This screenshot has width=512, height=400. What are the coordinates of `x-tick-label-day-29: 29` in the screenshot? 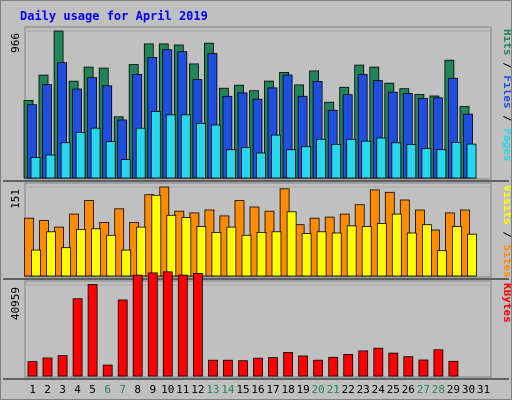 It's located at (453, 389).